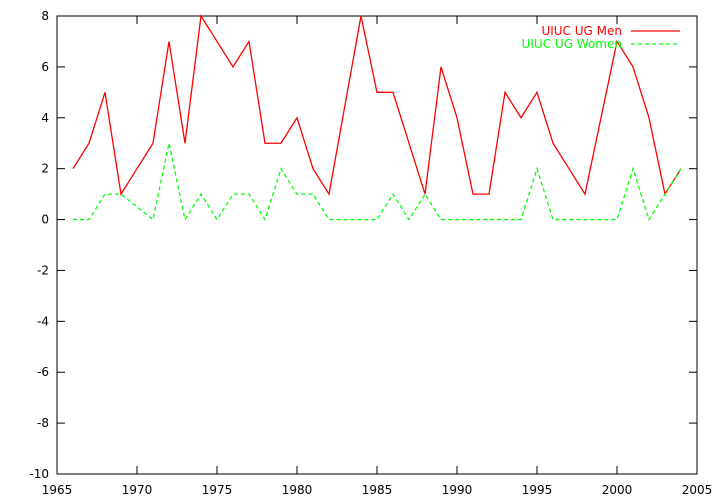 The image size is (720, 504). I want to click on x-tick-label: 2000, so click(617, 490).